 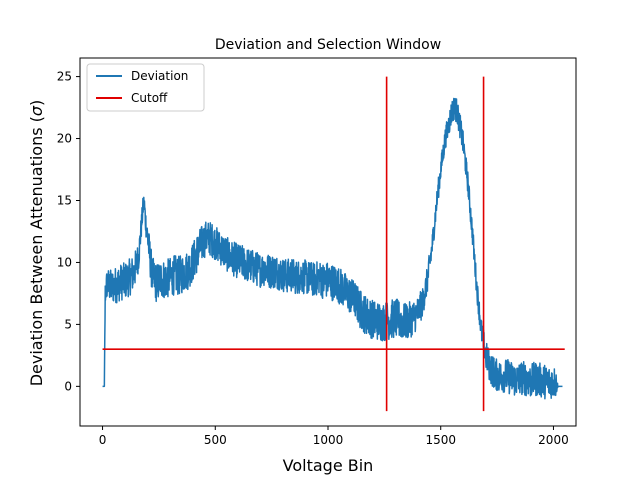 I want to click on x-axis-label: Voltage Bin, so click(x=328, y=465).